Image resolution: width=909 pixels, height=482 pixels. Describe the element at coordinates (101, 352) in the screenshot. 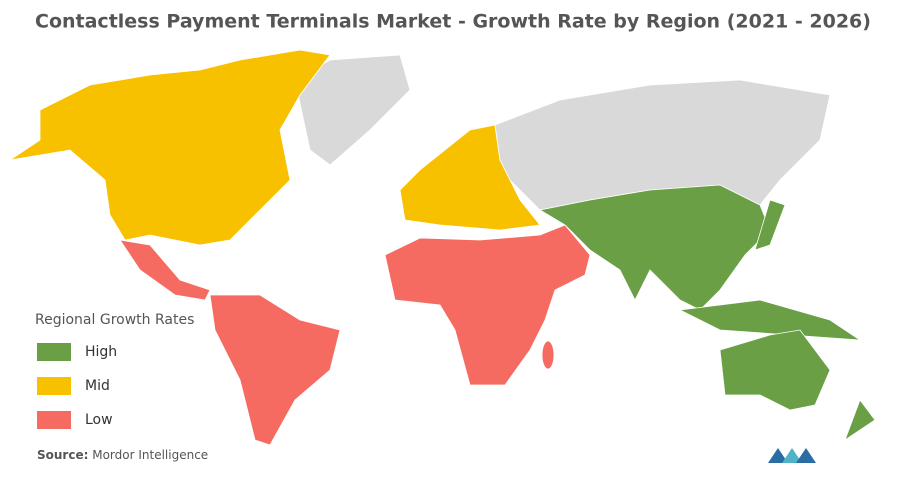

I see `legend-label: High` at that location.